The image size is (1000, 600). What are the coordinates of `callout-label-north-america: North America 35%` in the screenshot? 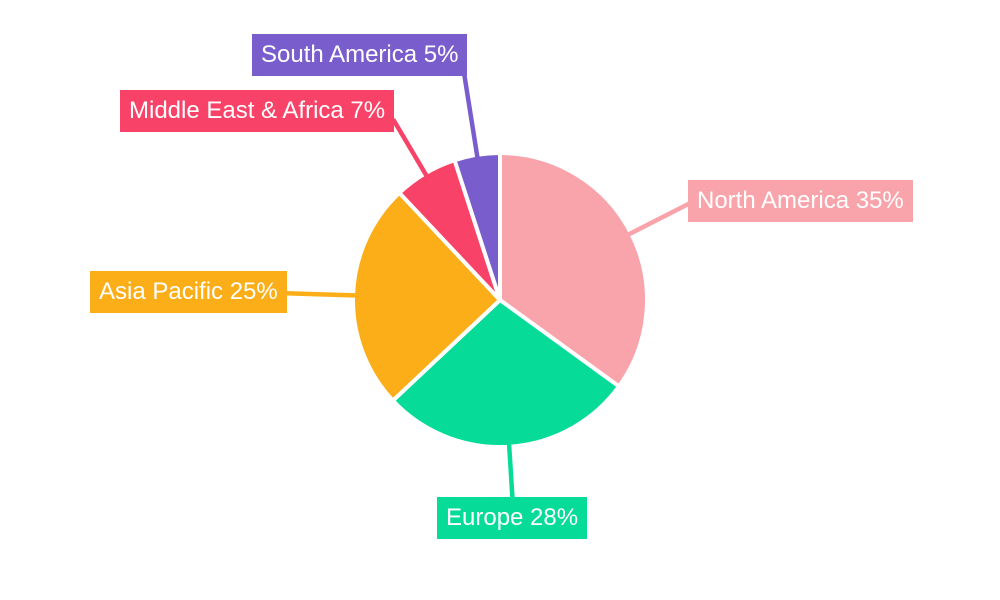 It's located at (800, 201).